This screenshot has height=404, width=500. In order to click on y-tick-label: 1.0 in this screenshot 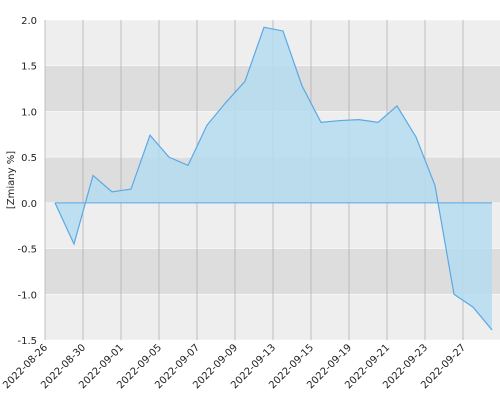, I will do `click(29, 112)`.